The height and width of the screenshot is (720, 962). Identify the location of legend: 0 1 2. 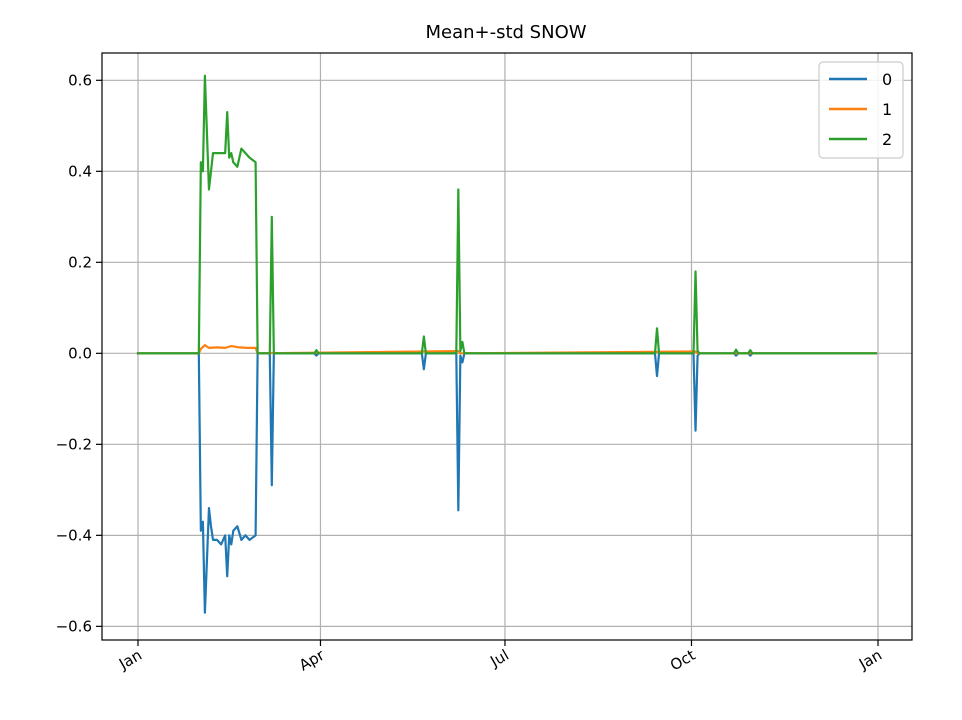
(861, 110).